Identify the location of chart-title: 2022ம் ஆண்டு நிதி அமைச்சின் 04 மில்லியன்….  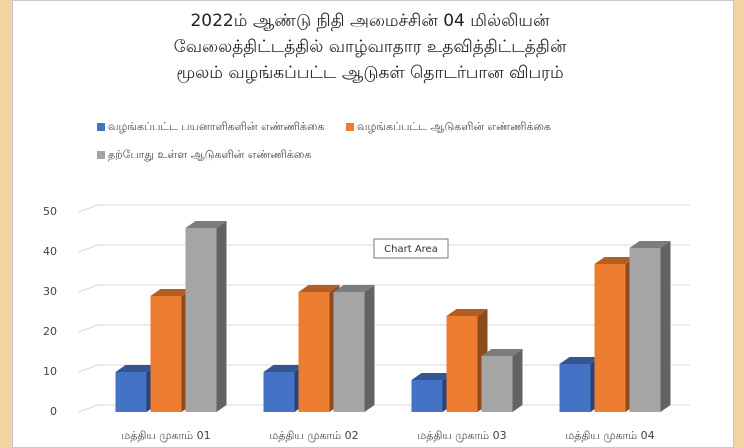
(370, 47).